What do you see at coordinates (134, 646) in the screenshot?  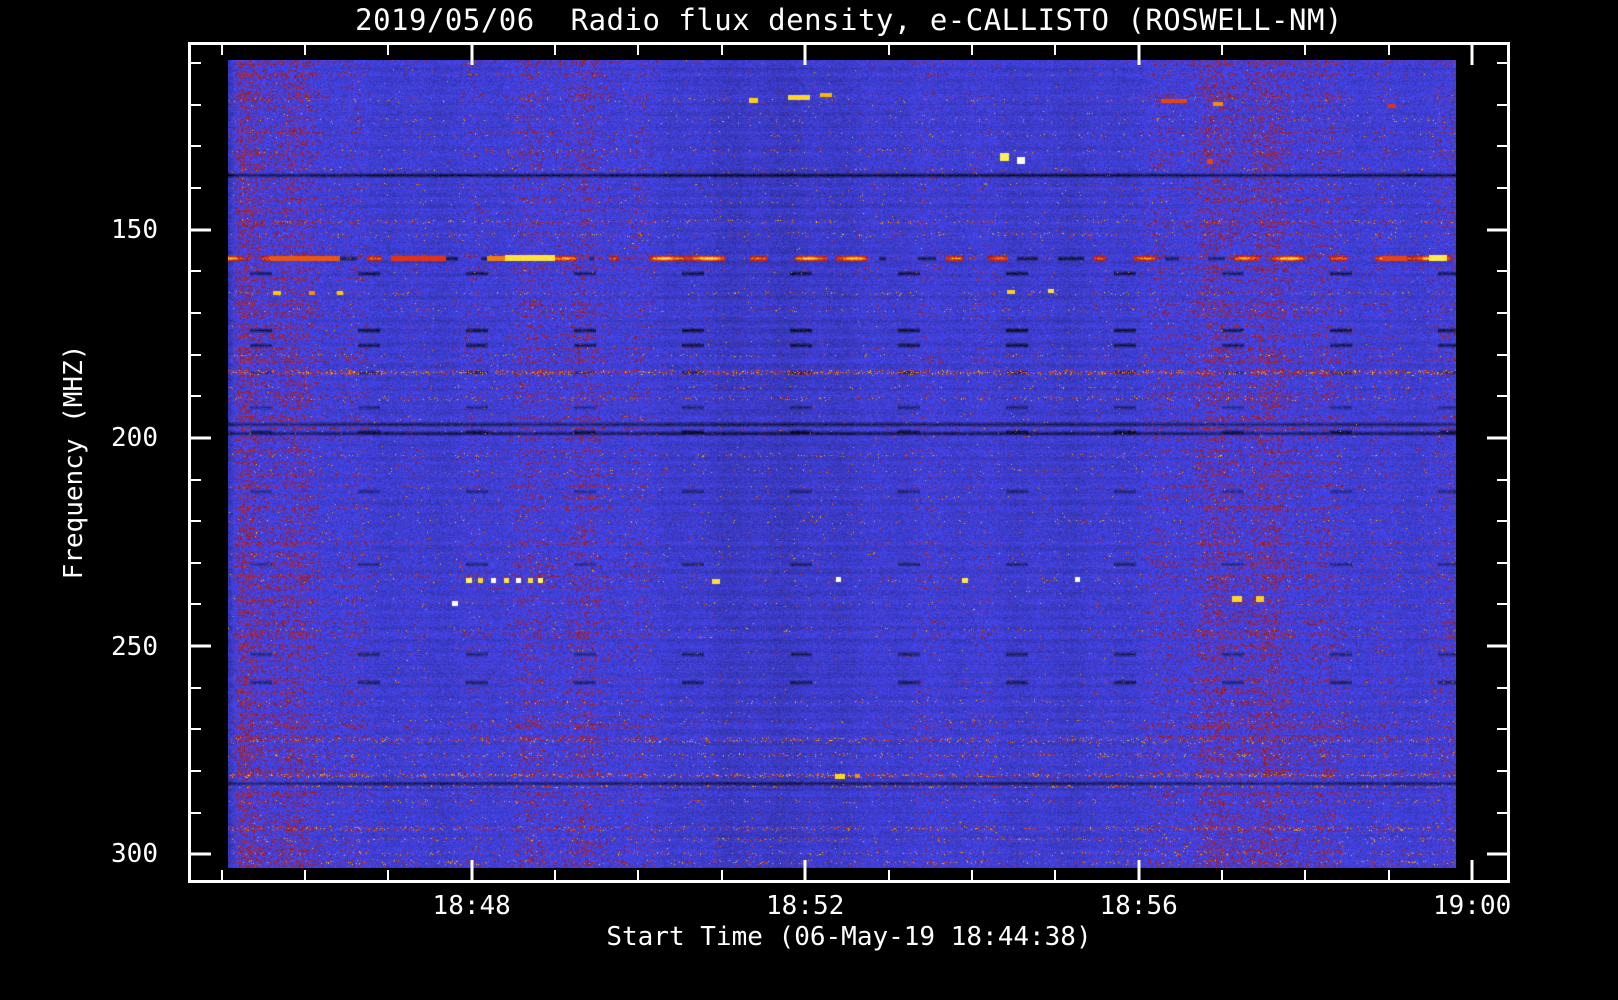 I see `y-tick-label: 250` at bounding box center [134, 646].